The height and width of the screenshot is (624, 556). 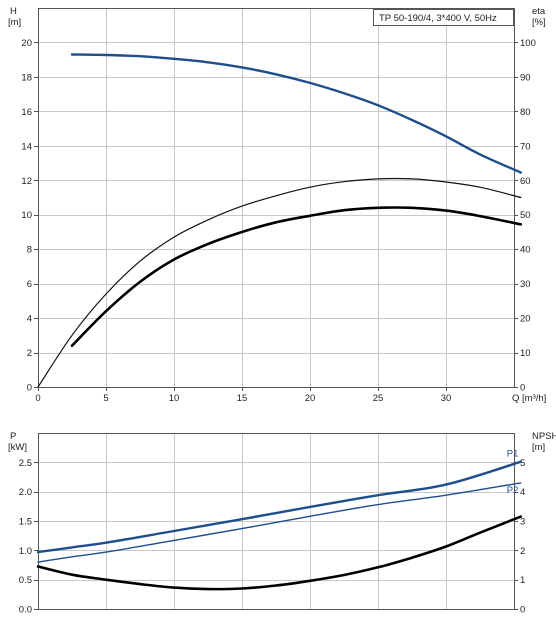 I want to click on chart1-right-tick-label: 10, so click(x=525, y=353).